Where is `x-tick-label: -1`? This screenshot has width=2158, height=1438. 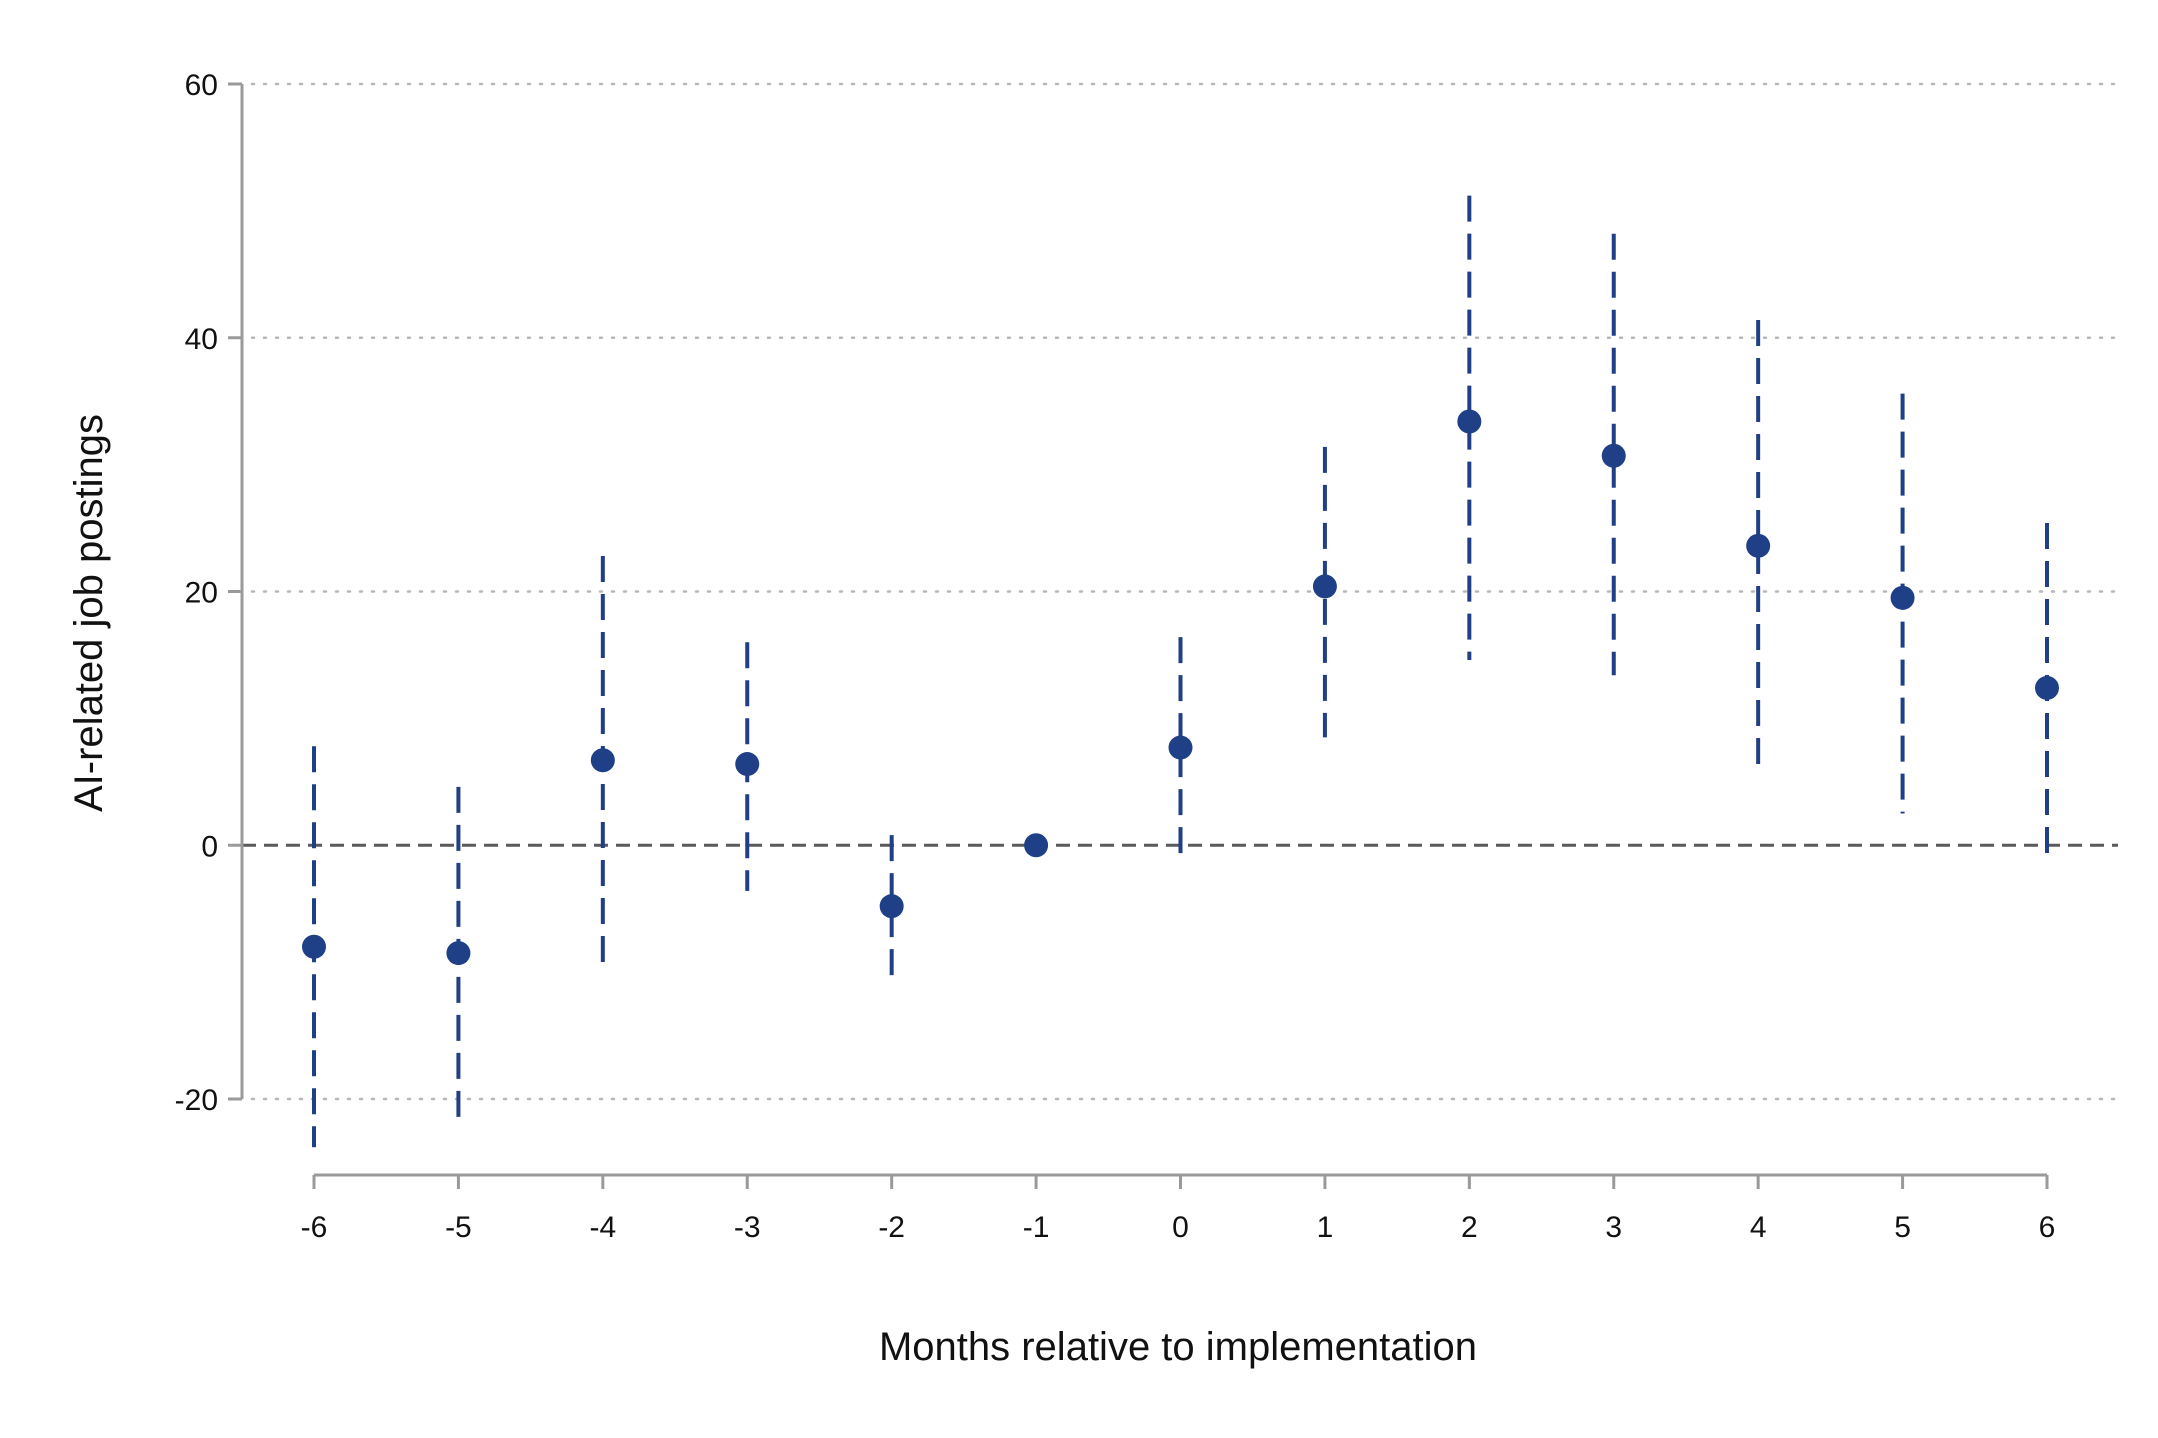 x-tick-label: -1 is located at coordinates (1036, 1227).